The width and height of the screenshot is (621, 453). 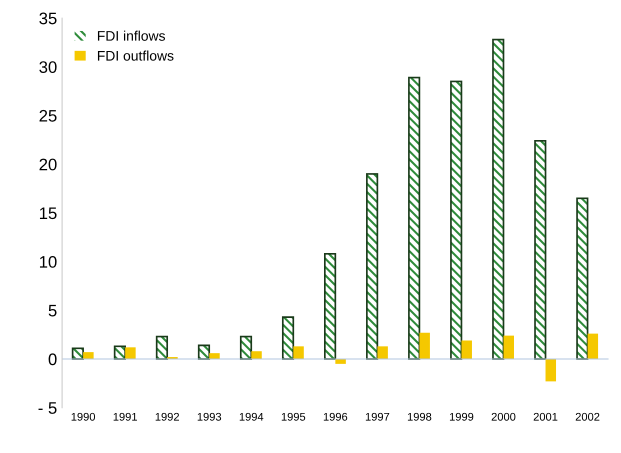 I want to click on y-tick-label: 15, so click(x=48, y=213).